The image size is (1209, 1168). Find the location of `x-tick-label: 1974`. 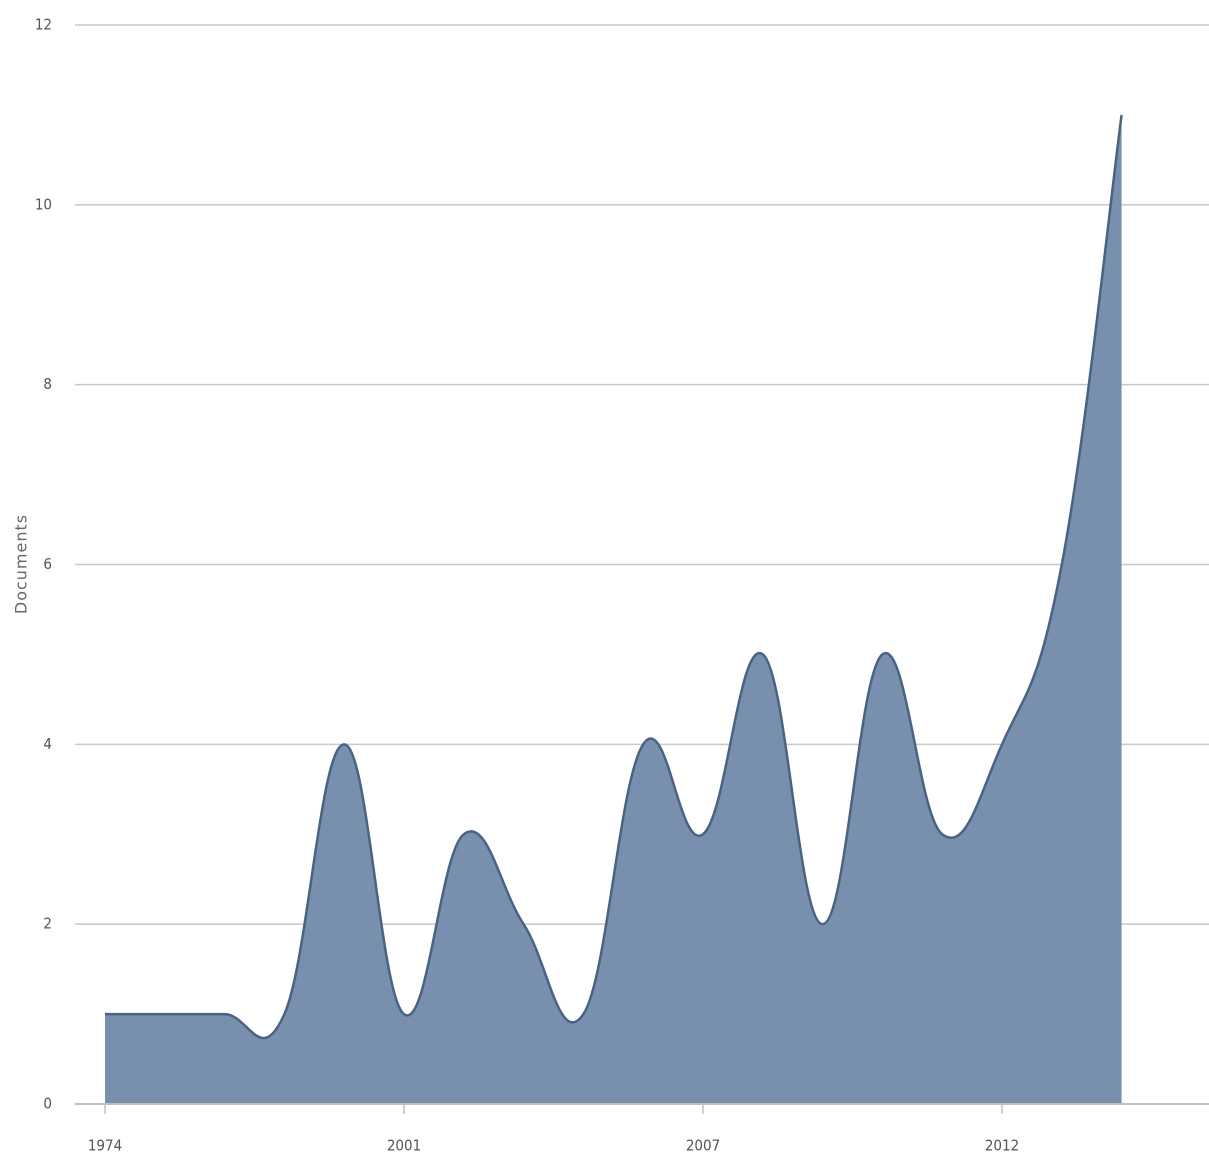

x-tick-label: 1974 is located at coordinates (105, 1146).